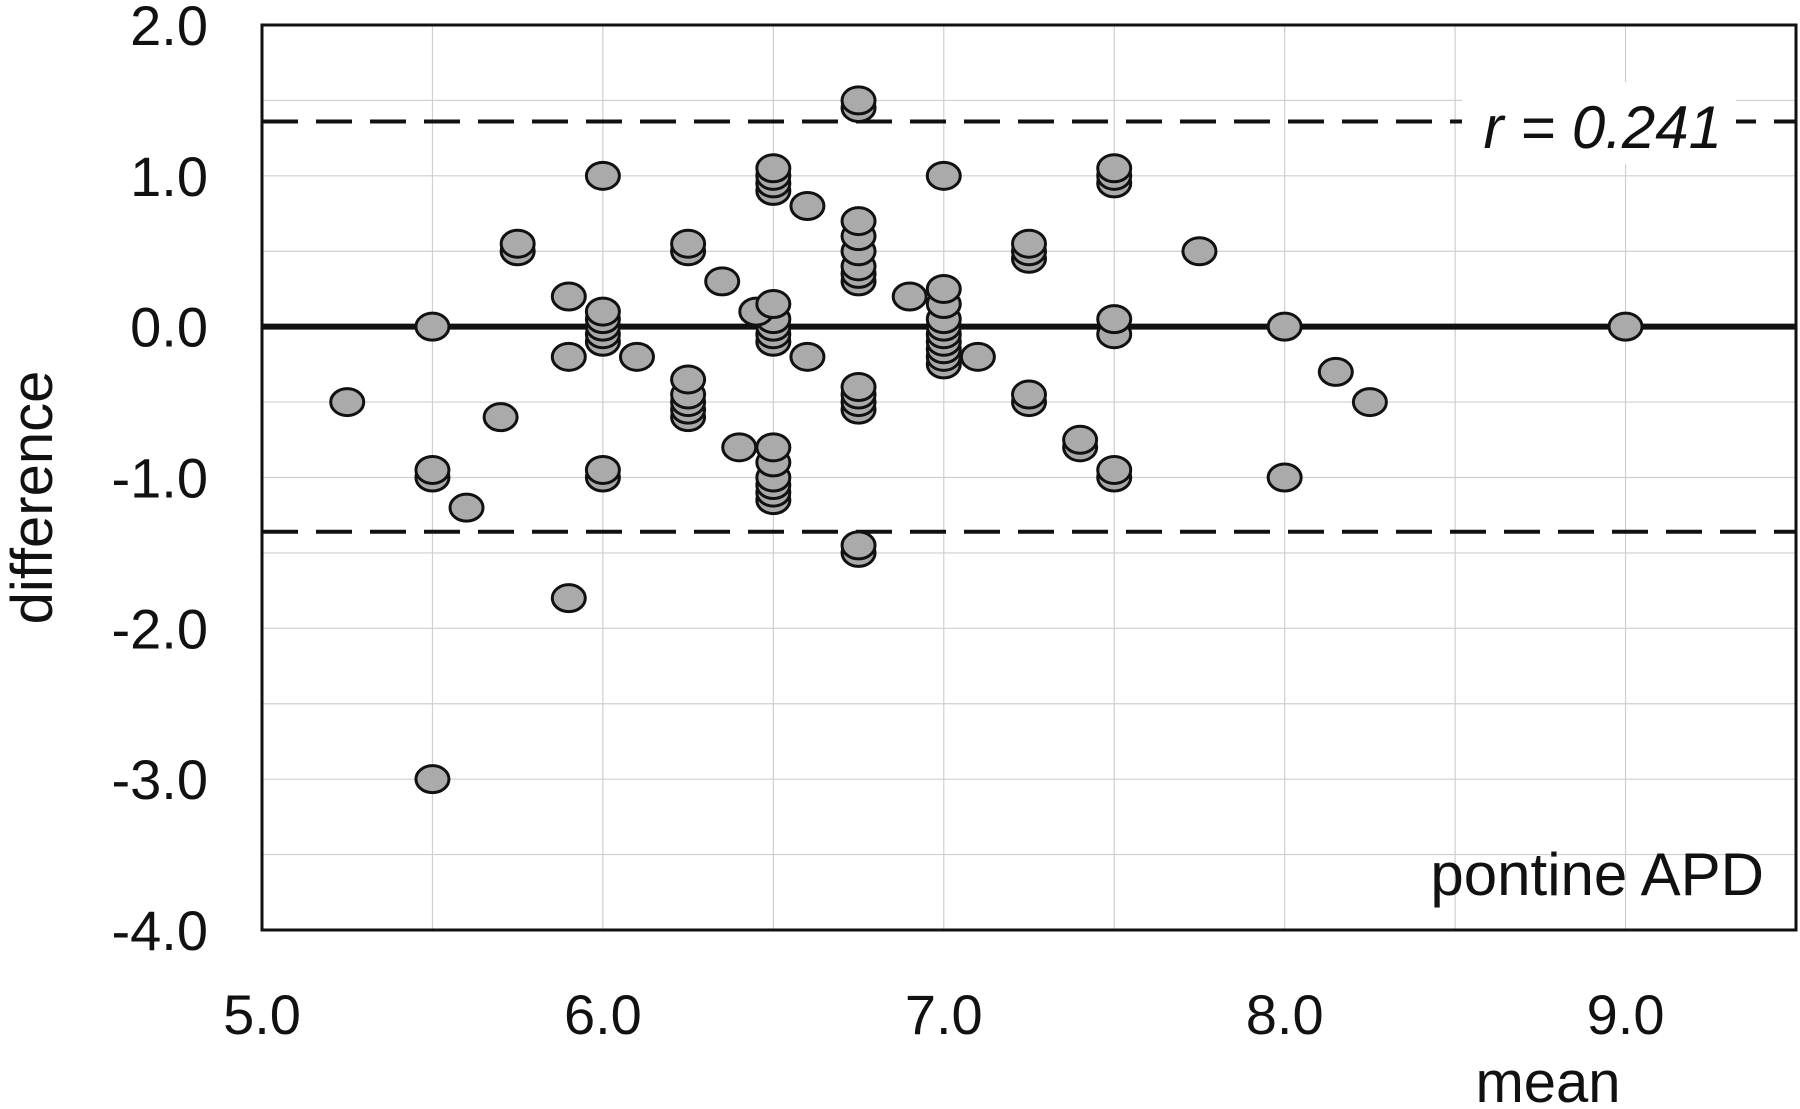 Image resolution: width=1800 pixels, height=1109 pixels. I want to click on y-tick-label: 1.0, so click(169, 176).